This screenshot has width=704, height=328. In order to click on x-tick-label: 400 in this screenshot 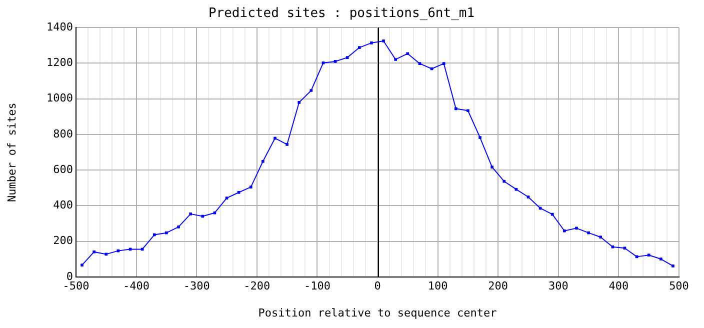, I will do `click(618, 285)`.